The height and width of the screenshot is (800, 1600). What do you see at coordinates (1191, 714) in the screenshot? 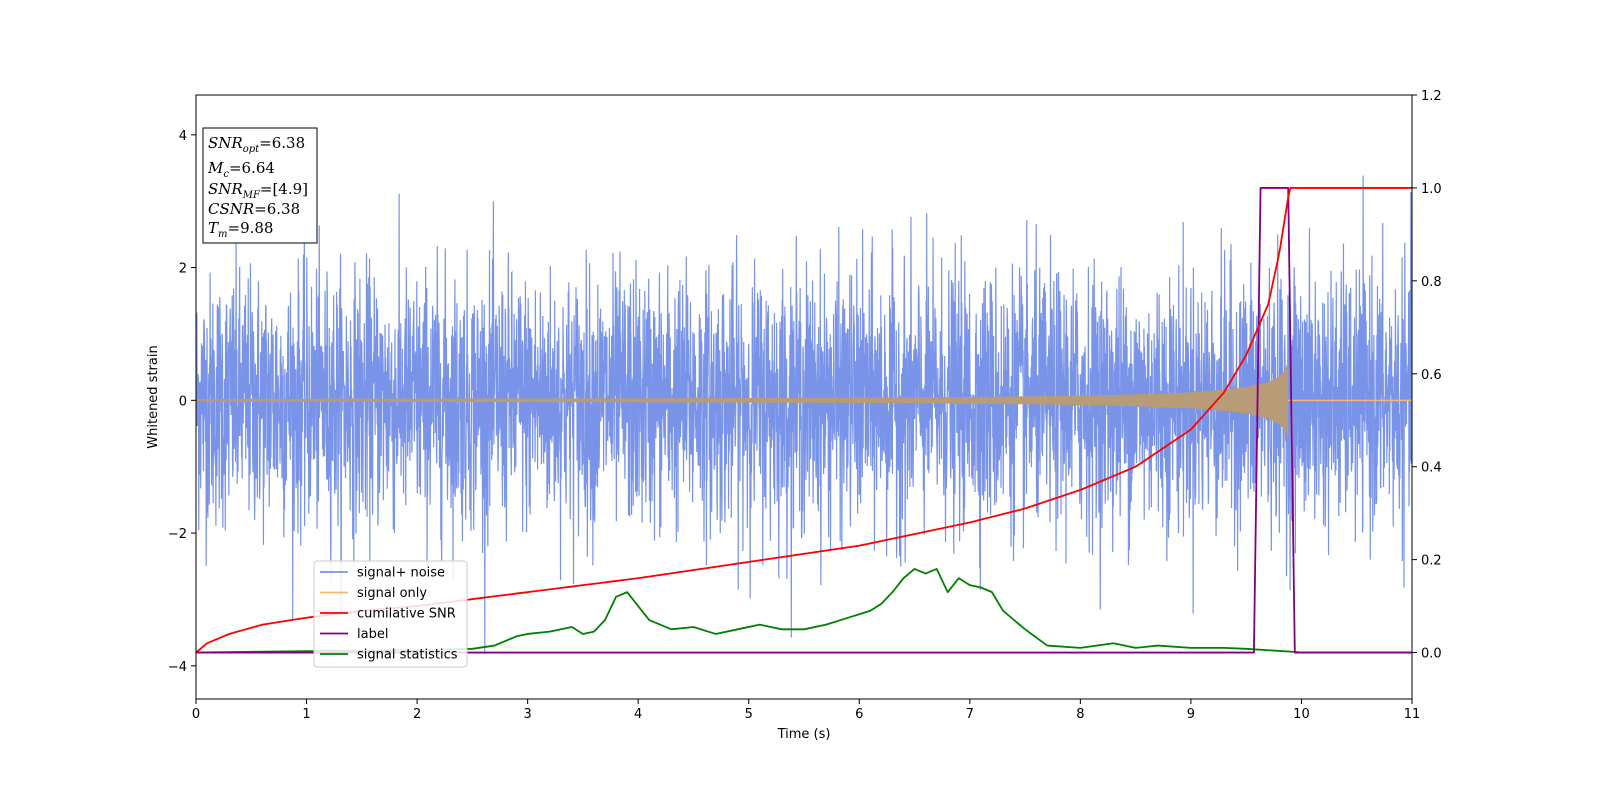
I see `x-tick-label: 9` at bounding box center [1191, 714].